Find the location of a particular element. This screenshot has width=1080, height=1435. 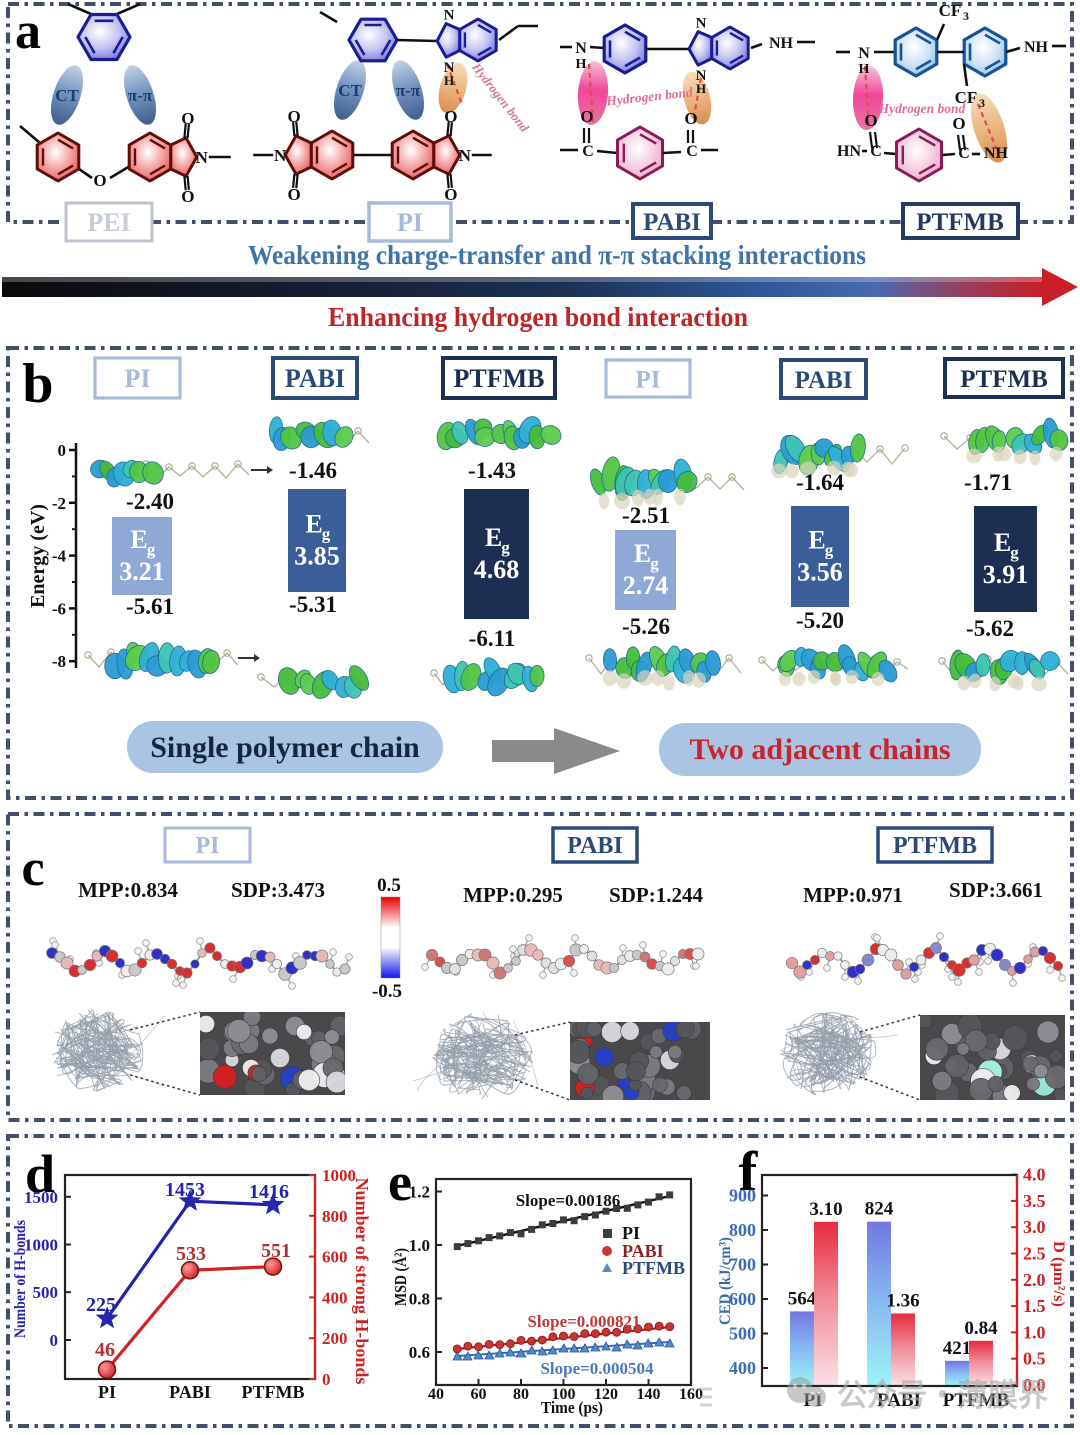

svg-text: c is located at coordinates (32, 868).